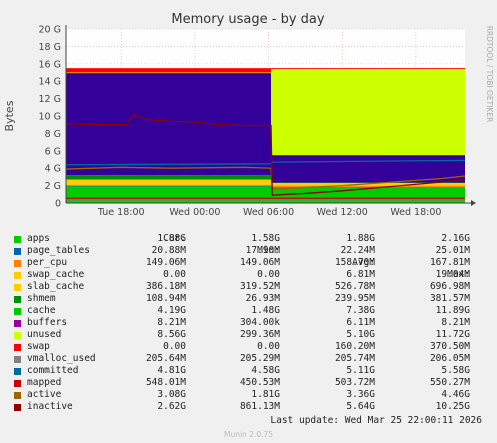 The image size is (497, 443). I want to click on legend-min: 17.90M, so click(262, 250).